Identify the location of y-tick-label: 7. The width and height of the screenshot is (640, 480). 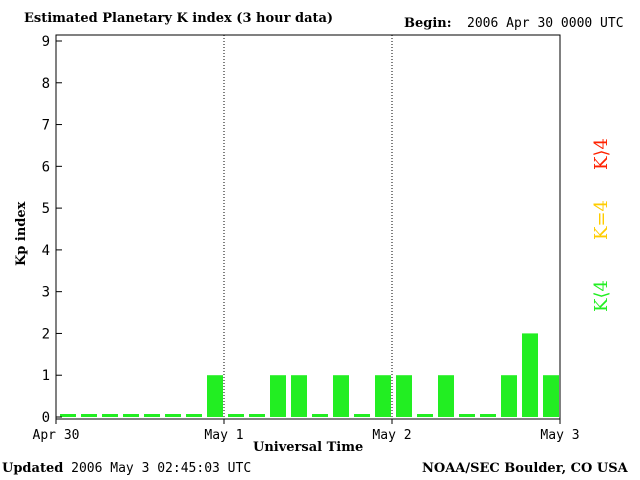
(46, 126).